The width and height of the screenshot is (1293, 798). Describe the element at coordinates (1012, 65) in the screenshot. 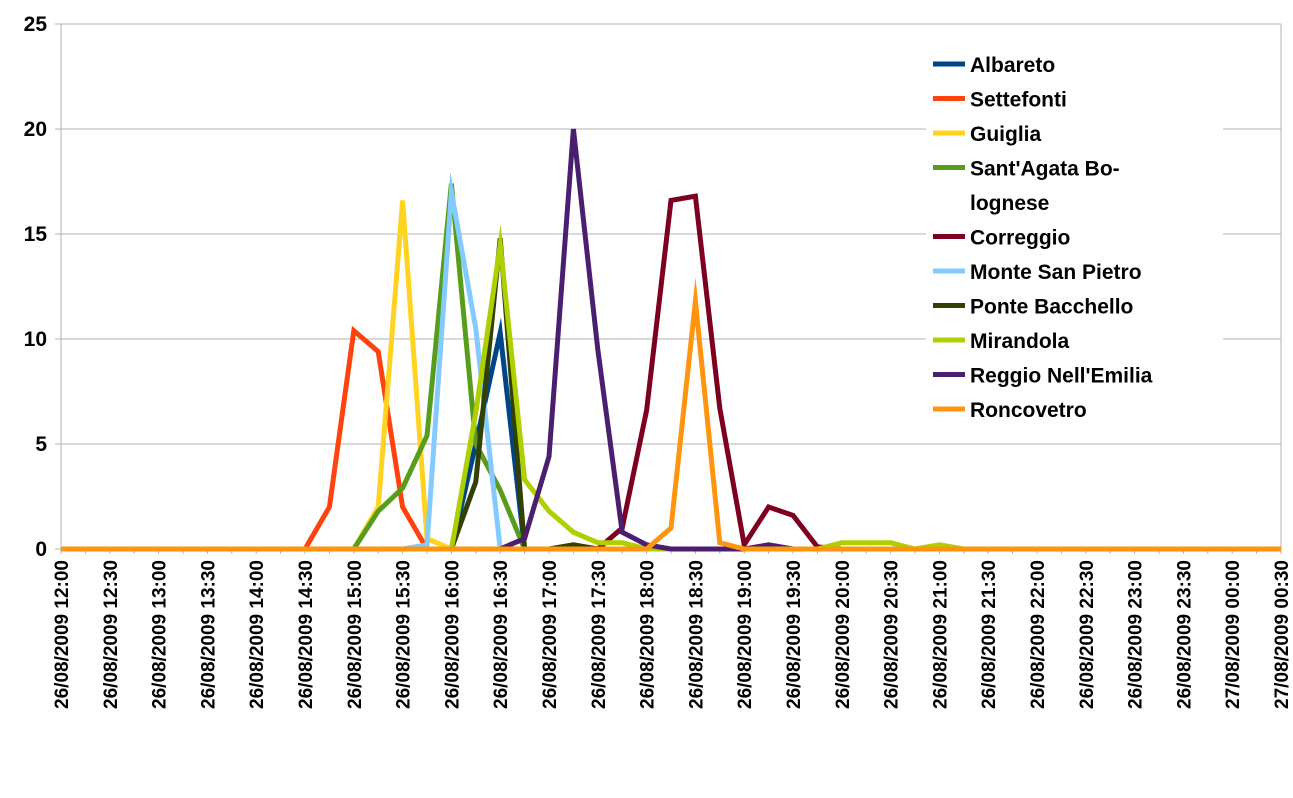

I see `legend-label: Albareto` at that location.